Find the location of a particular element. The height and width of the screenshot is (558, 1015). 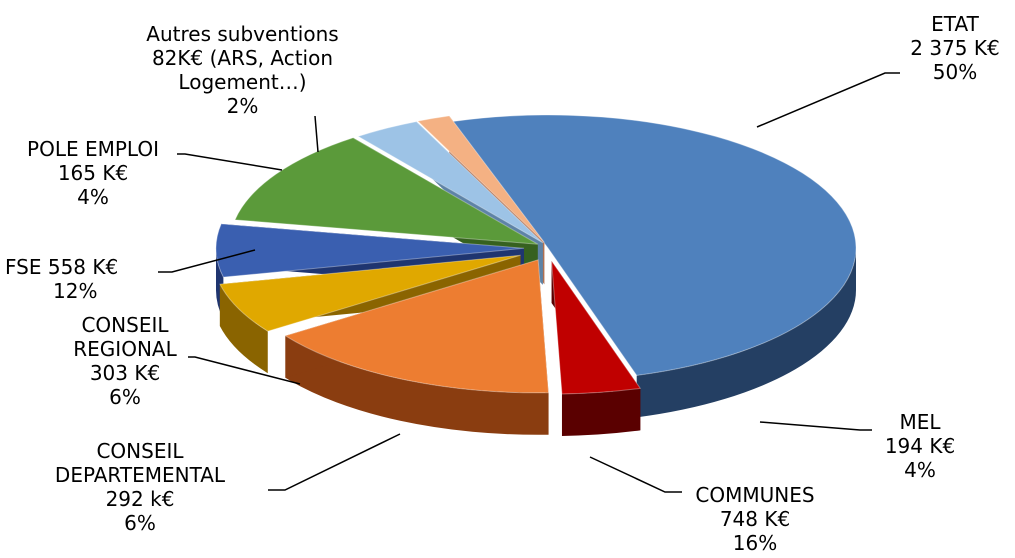

leader-line-conseil-departemental is located at coordinates (334, 462).